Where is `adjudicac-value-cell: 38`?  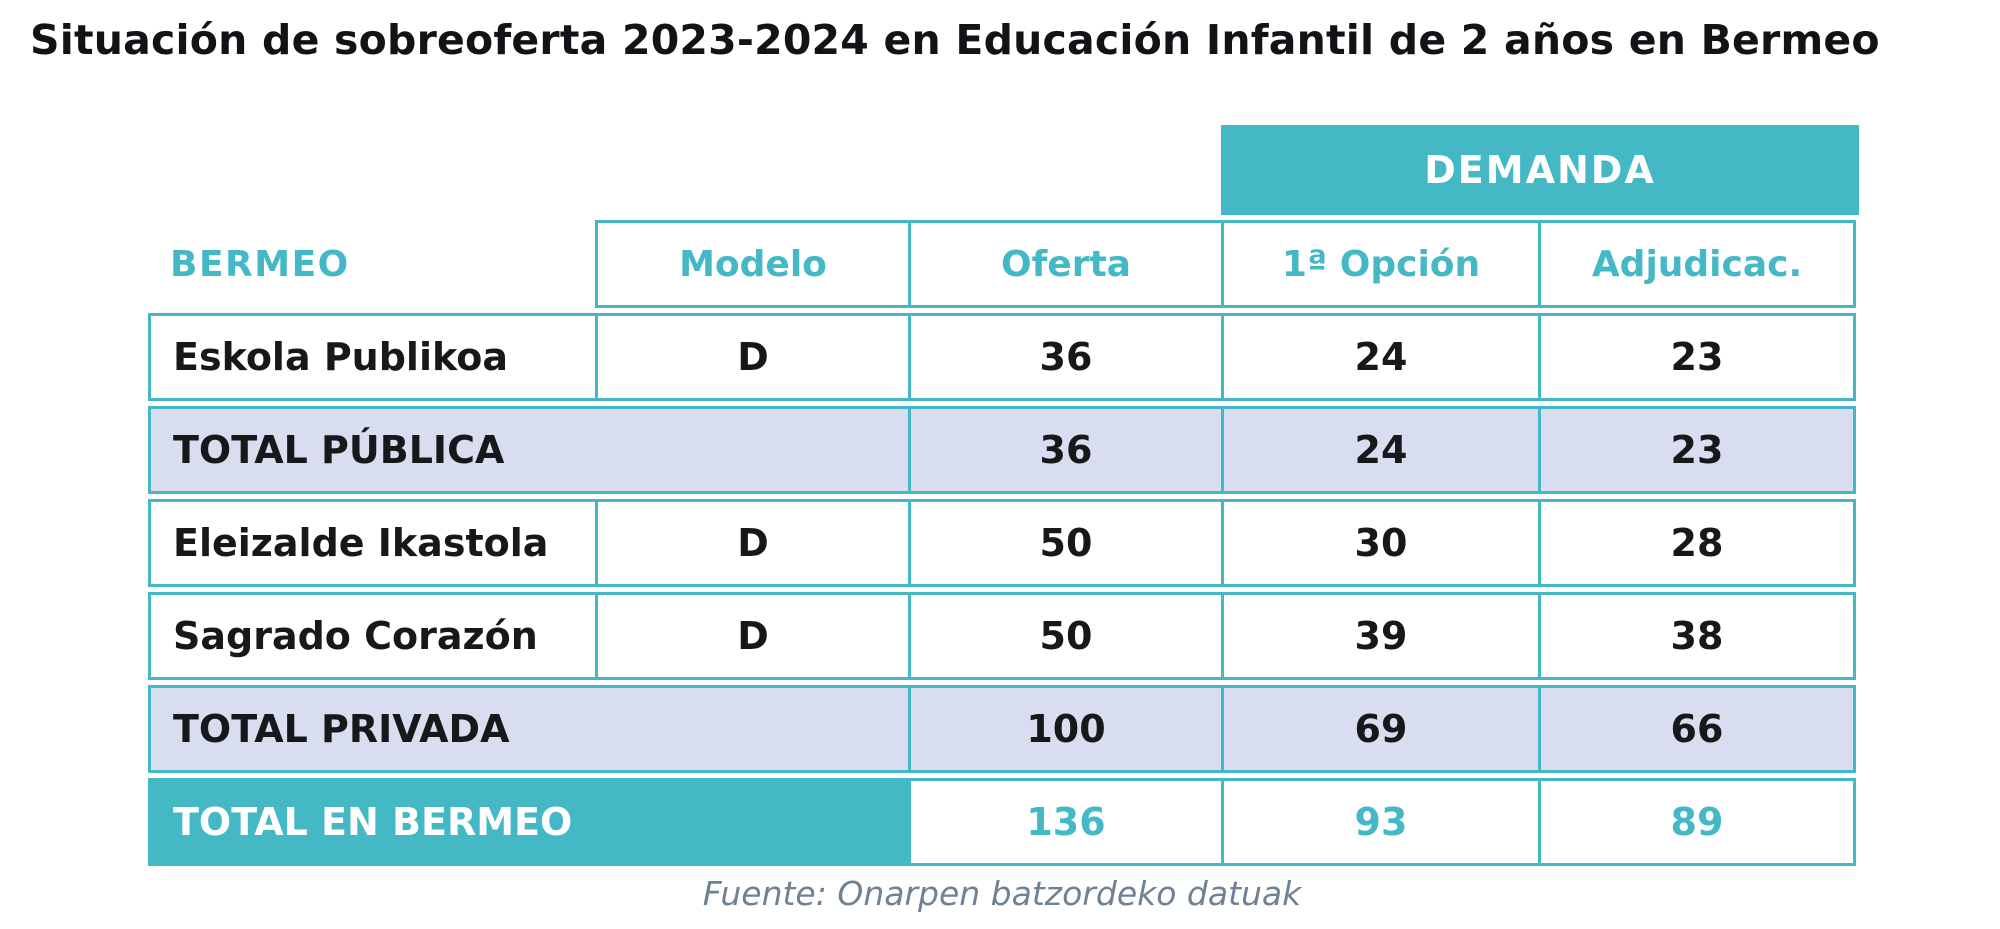
adjudicac-value-cell: 38 is located at coordinates (1697, 636).